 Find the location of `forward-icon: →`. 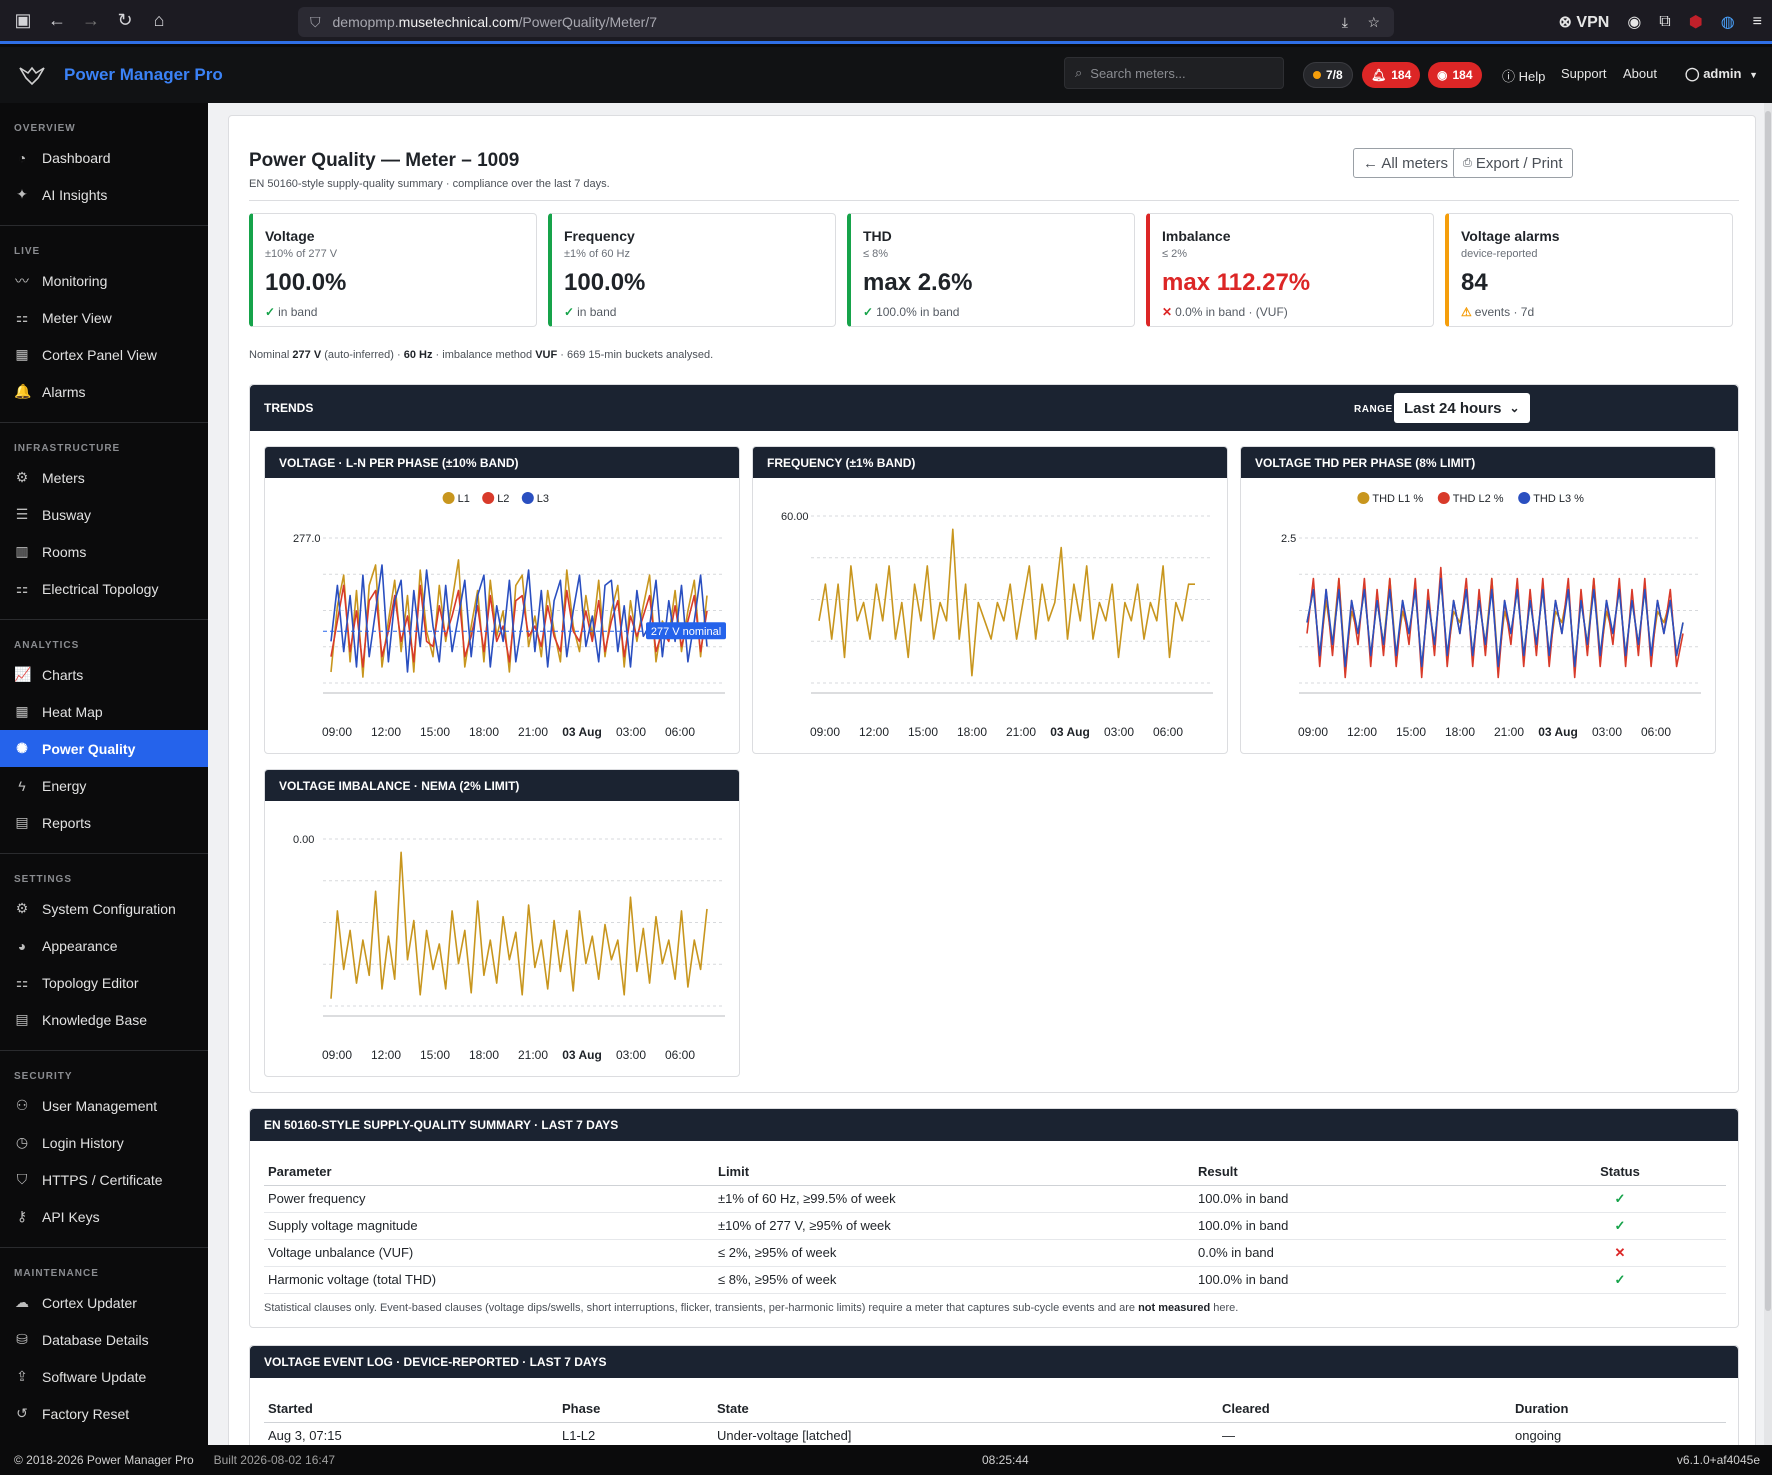

forward-icon: → is located at coordinates (91, 20).